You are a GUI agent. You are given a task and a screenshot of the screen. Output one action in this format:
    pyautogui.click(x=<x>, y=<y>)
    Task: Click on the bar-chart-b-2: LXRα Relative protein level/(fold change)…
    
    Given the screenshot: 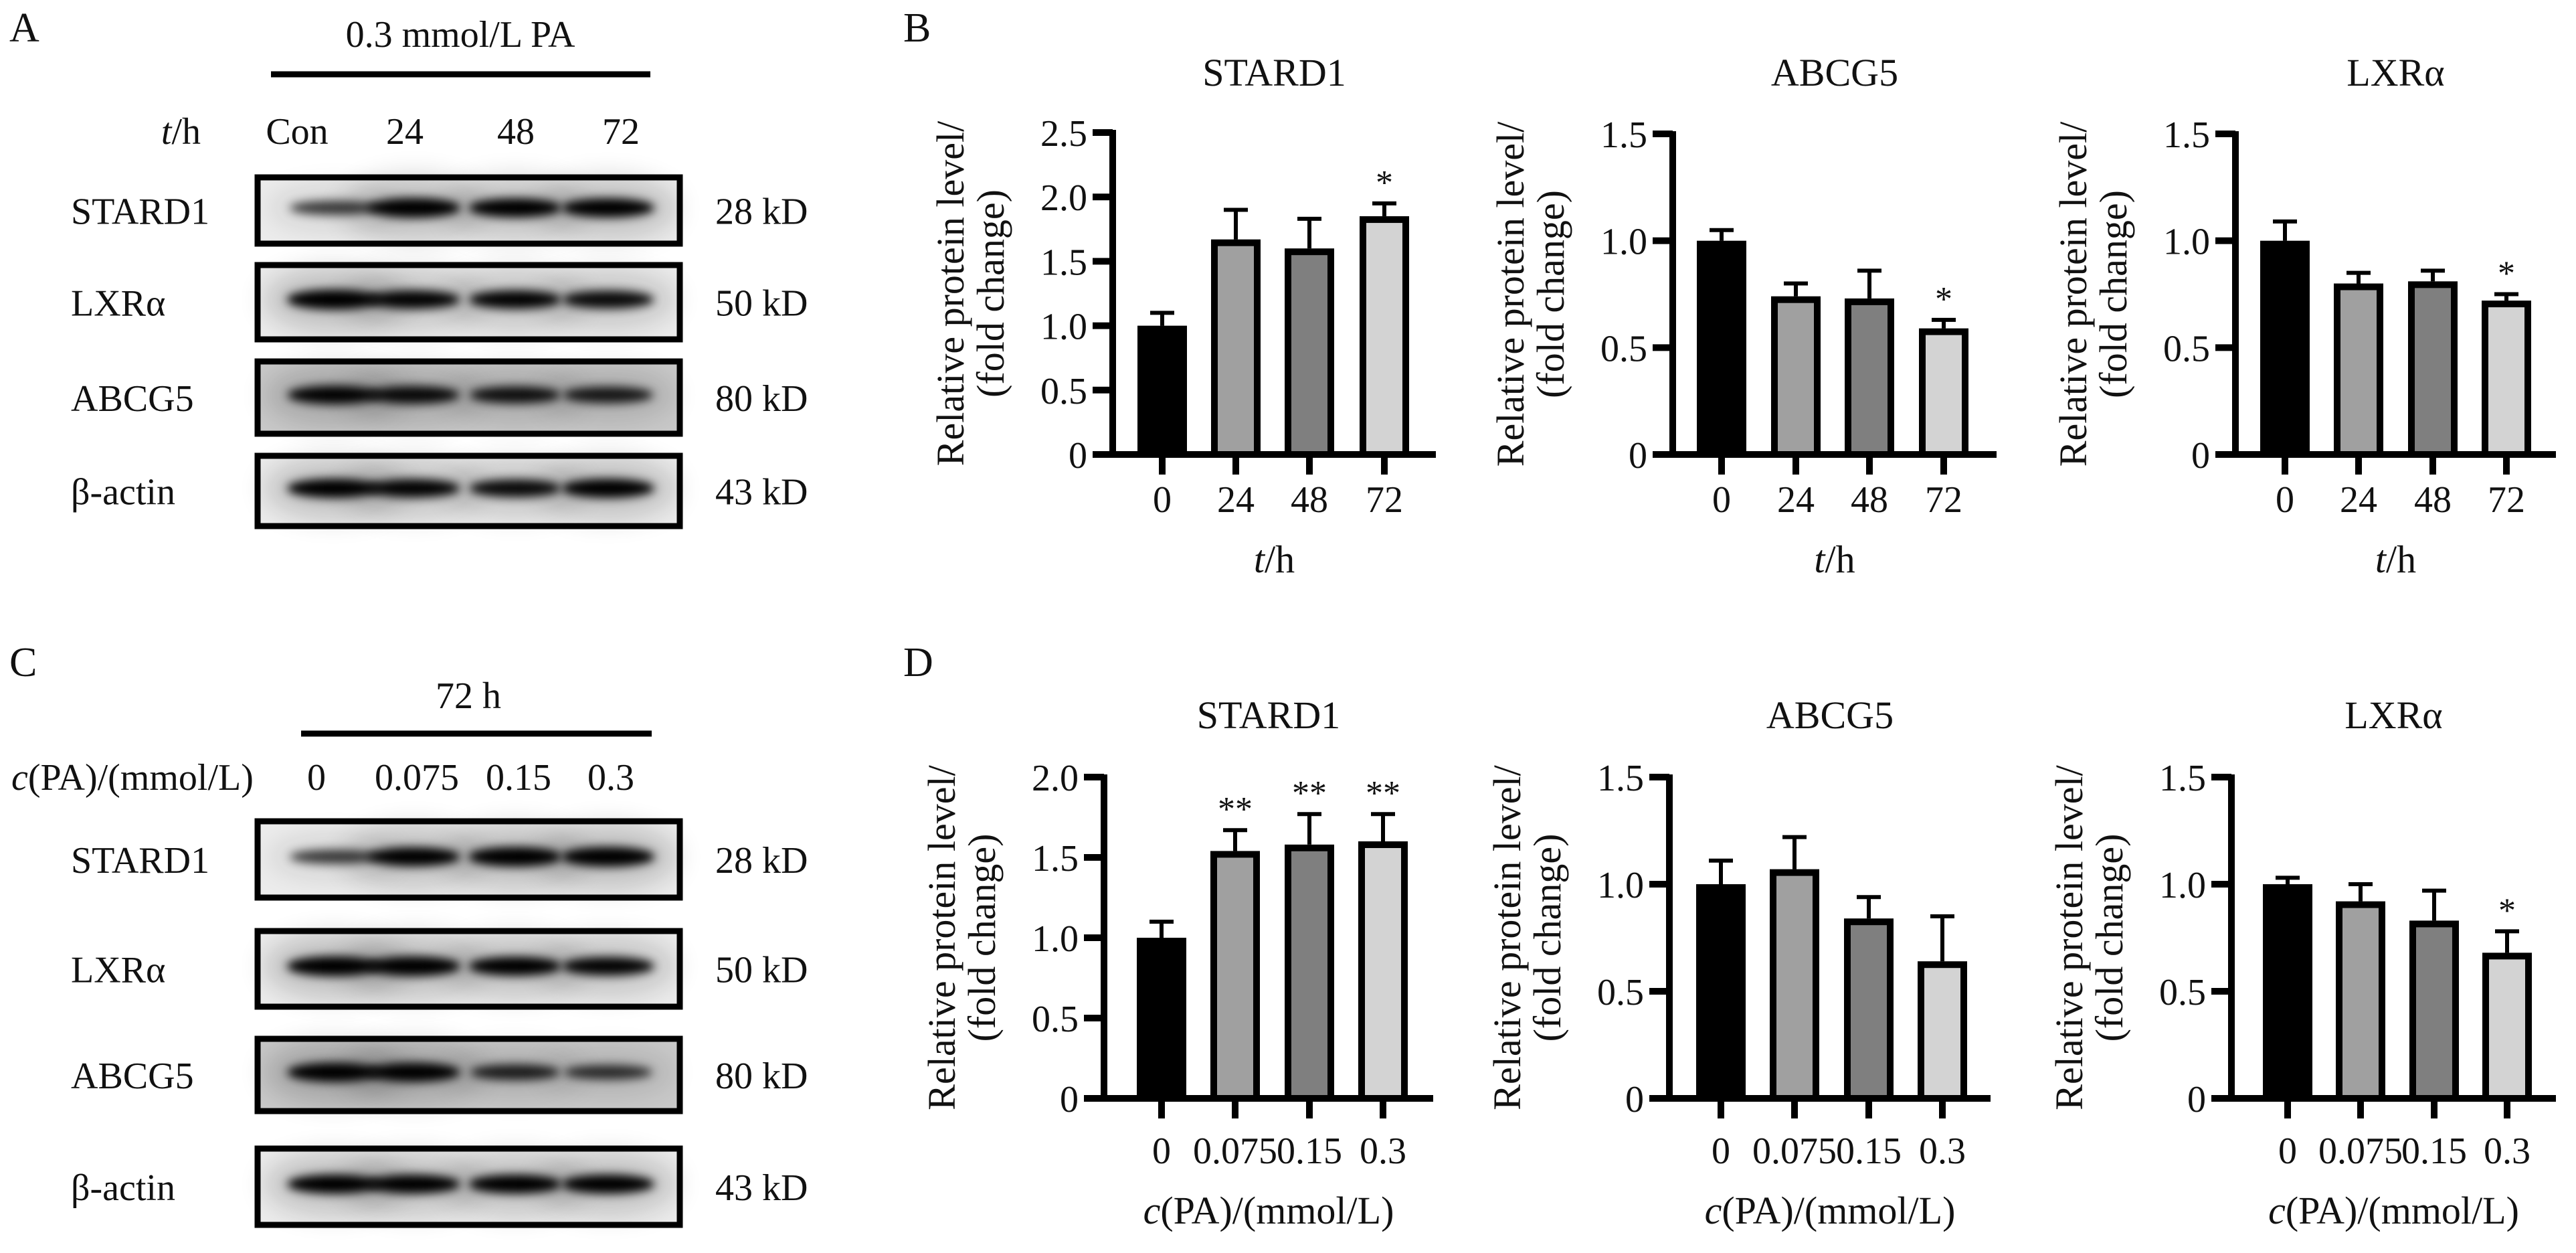 What is the action you would take?
    pyautogui.click(x=2303, y=316)
    